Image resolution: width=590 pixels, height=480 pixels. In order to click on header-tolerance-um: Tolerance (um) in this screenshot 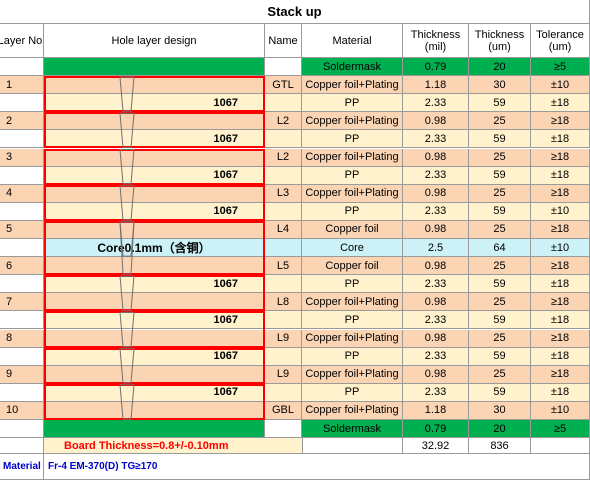, I will do `click(560, 41)`.